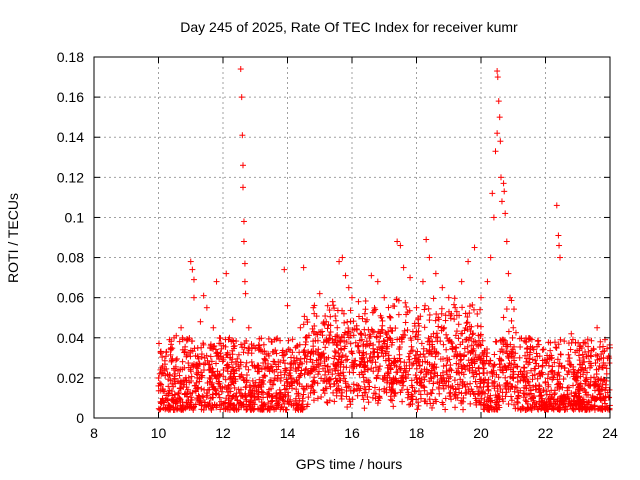 This screenshot has width=640, height=480. What do you see at coordinates (223, 433) in the screenshot?
I see `x-tick-label: 12` at bounding box center [223, 433].